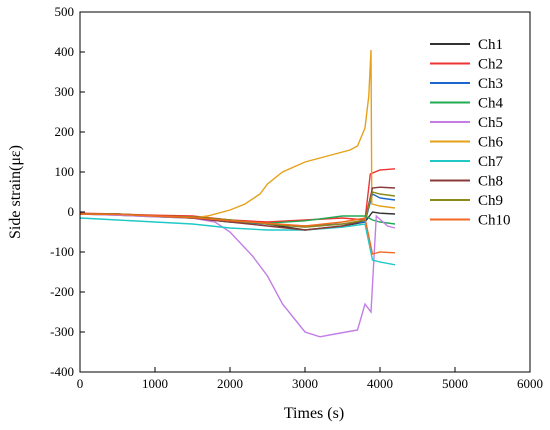  What do you see at coordinates (490, 182) in the screenshot?
I see `legend-label-ch8: Ch8` at bounding box center [490, 182].